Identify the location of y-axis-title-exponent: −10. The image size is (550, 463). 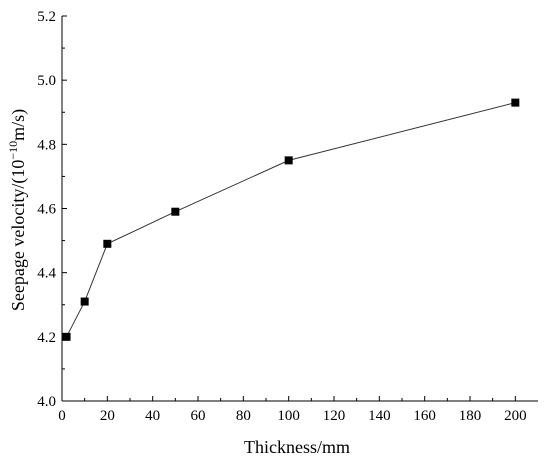
(13, 150).